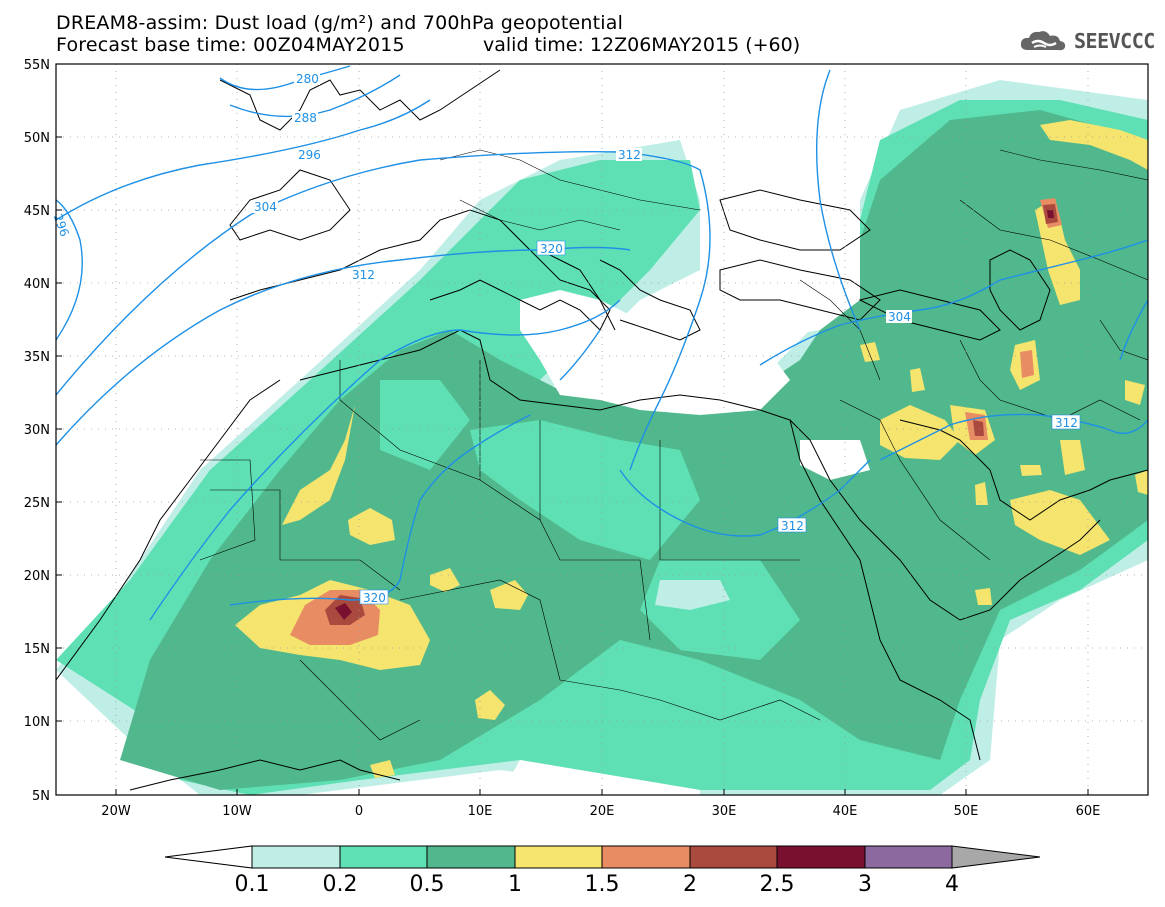 This screenshot has height=907, width=1165. What do you see at coordinates (480, 811) in the screenshot?
I see `lon-label: 10E` at bounding box center [480, 811].